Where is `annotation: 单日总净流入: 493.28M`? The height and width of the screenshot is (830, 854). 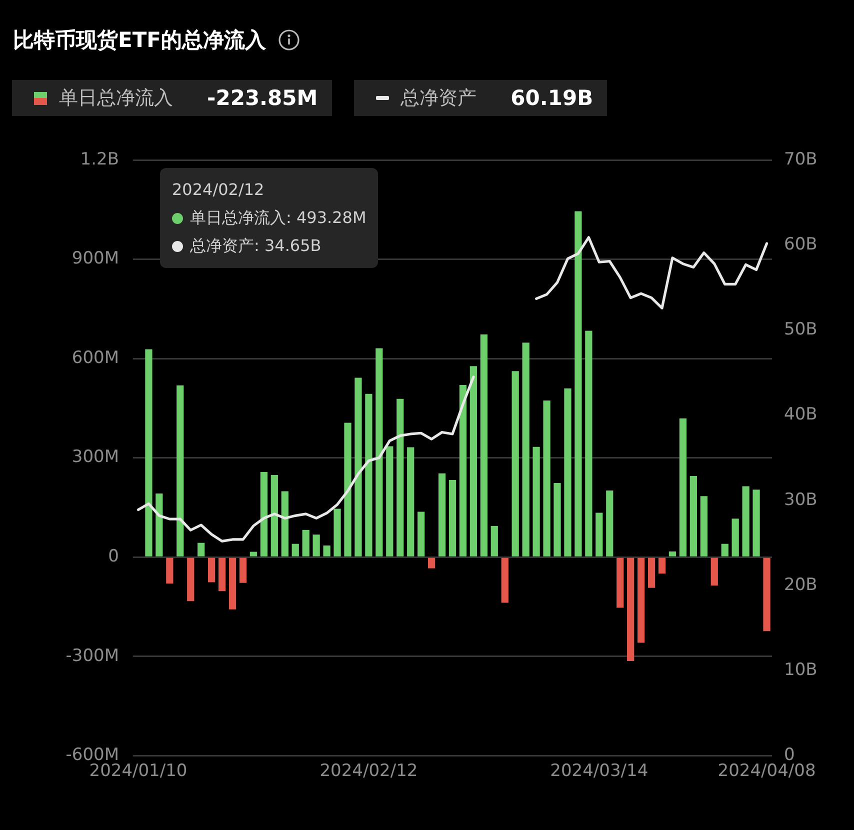
annotation: 单日总净流入: 493.28M is located at coordinates (278, 218).